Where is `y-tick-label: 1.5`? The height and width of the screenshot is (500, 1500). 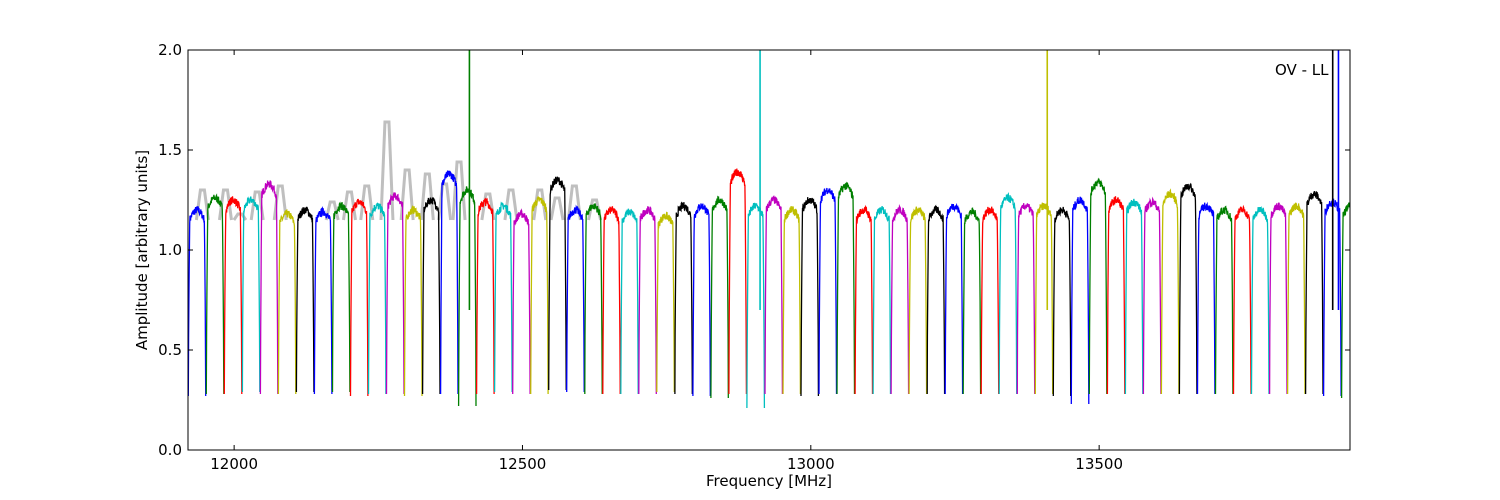
y-tick-label: 1.5 is located at coordinates (170, 150).